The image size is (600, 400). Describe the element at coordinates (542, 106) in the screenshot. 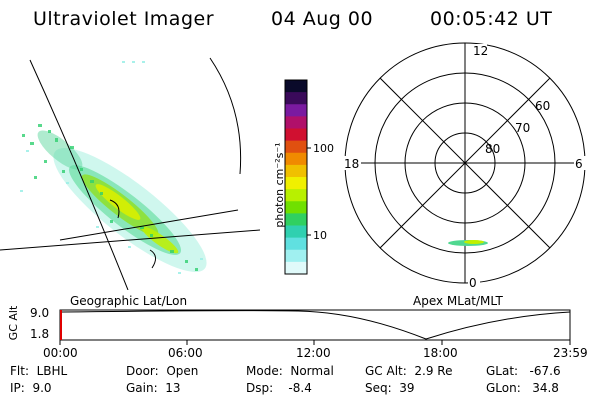

I see `mlat-label-60: 60` at that location.